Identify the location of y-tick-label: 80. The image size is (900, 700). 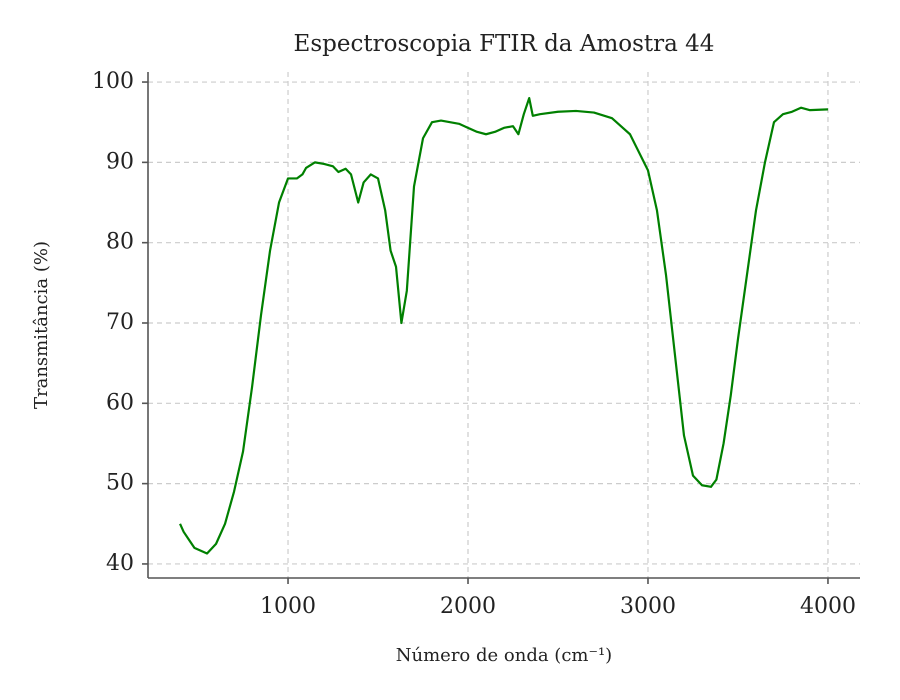
(120, 242).